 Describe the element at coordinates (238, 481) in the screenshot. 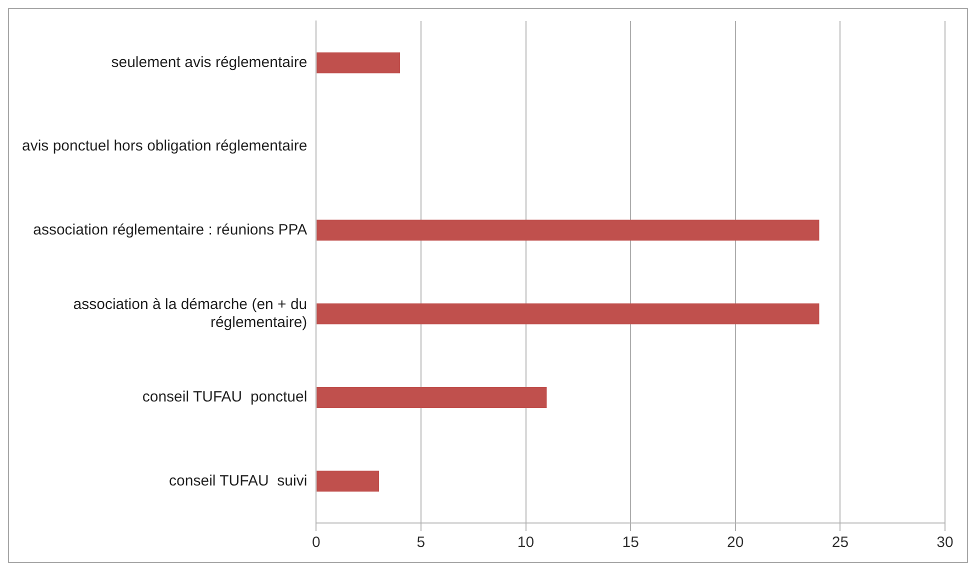

I see `y-tick-label: conseil TUFAU suivi` at that location.